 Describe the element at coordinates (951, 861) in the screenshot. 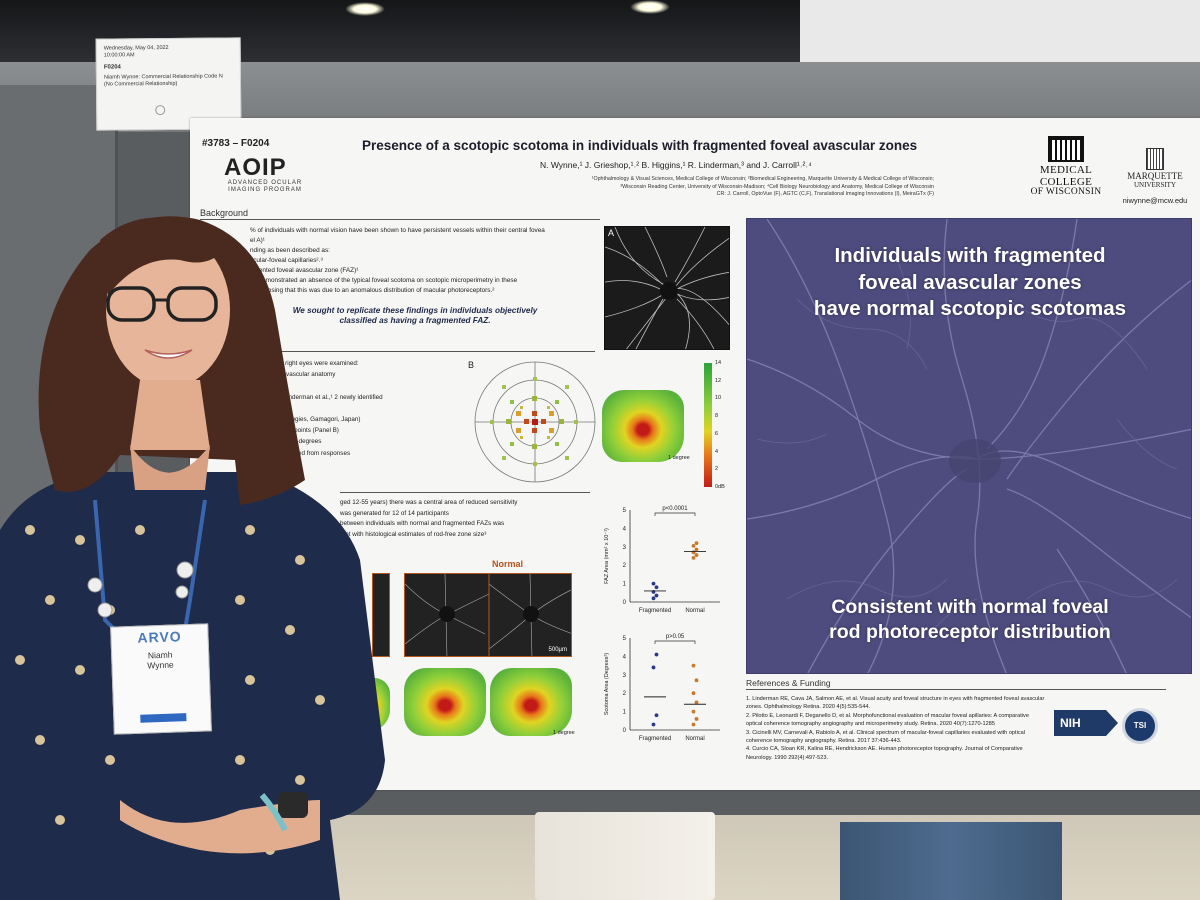

I see `visitor-legs-jeans` at that location.